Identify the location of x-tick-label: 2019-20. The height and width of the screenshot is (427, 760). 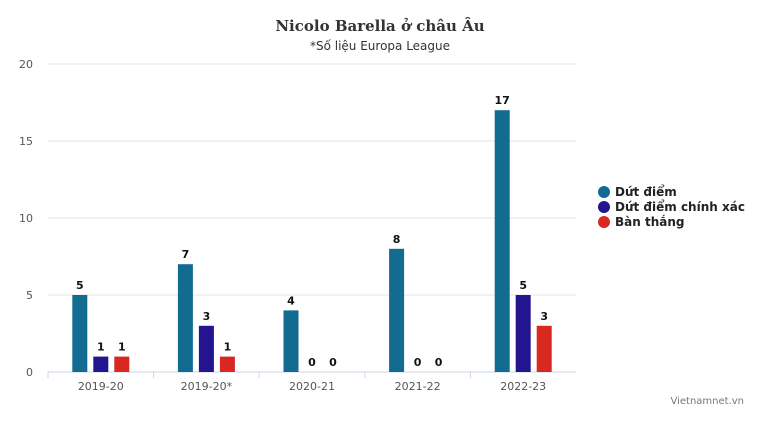
(101, 386).